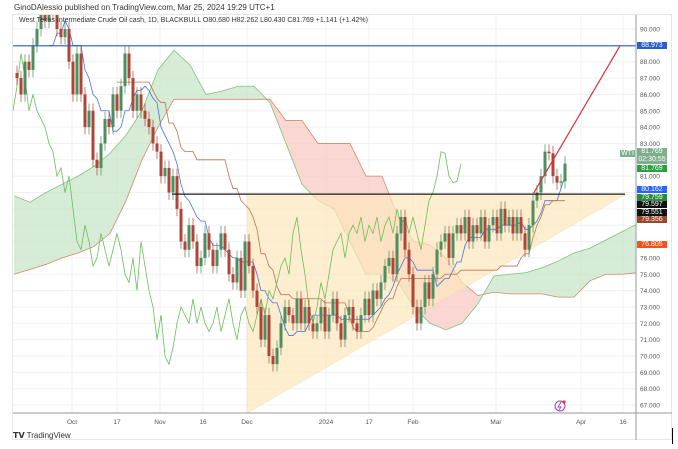  What do you see at coordinates (652, 46) in the screenshot?
I see `price-tag-value: 88.973` at bounding box center [652, 46].